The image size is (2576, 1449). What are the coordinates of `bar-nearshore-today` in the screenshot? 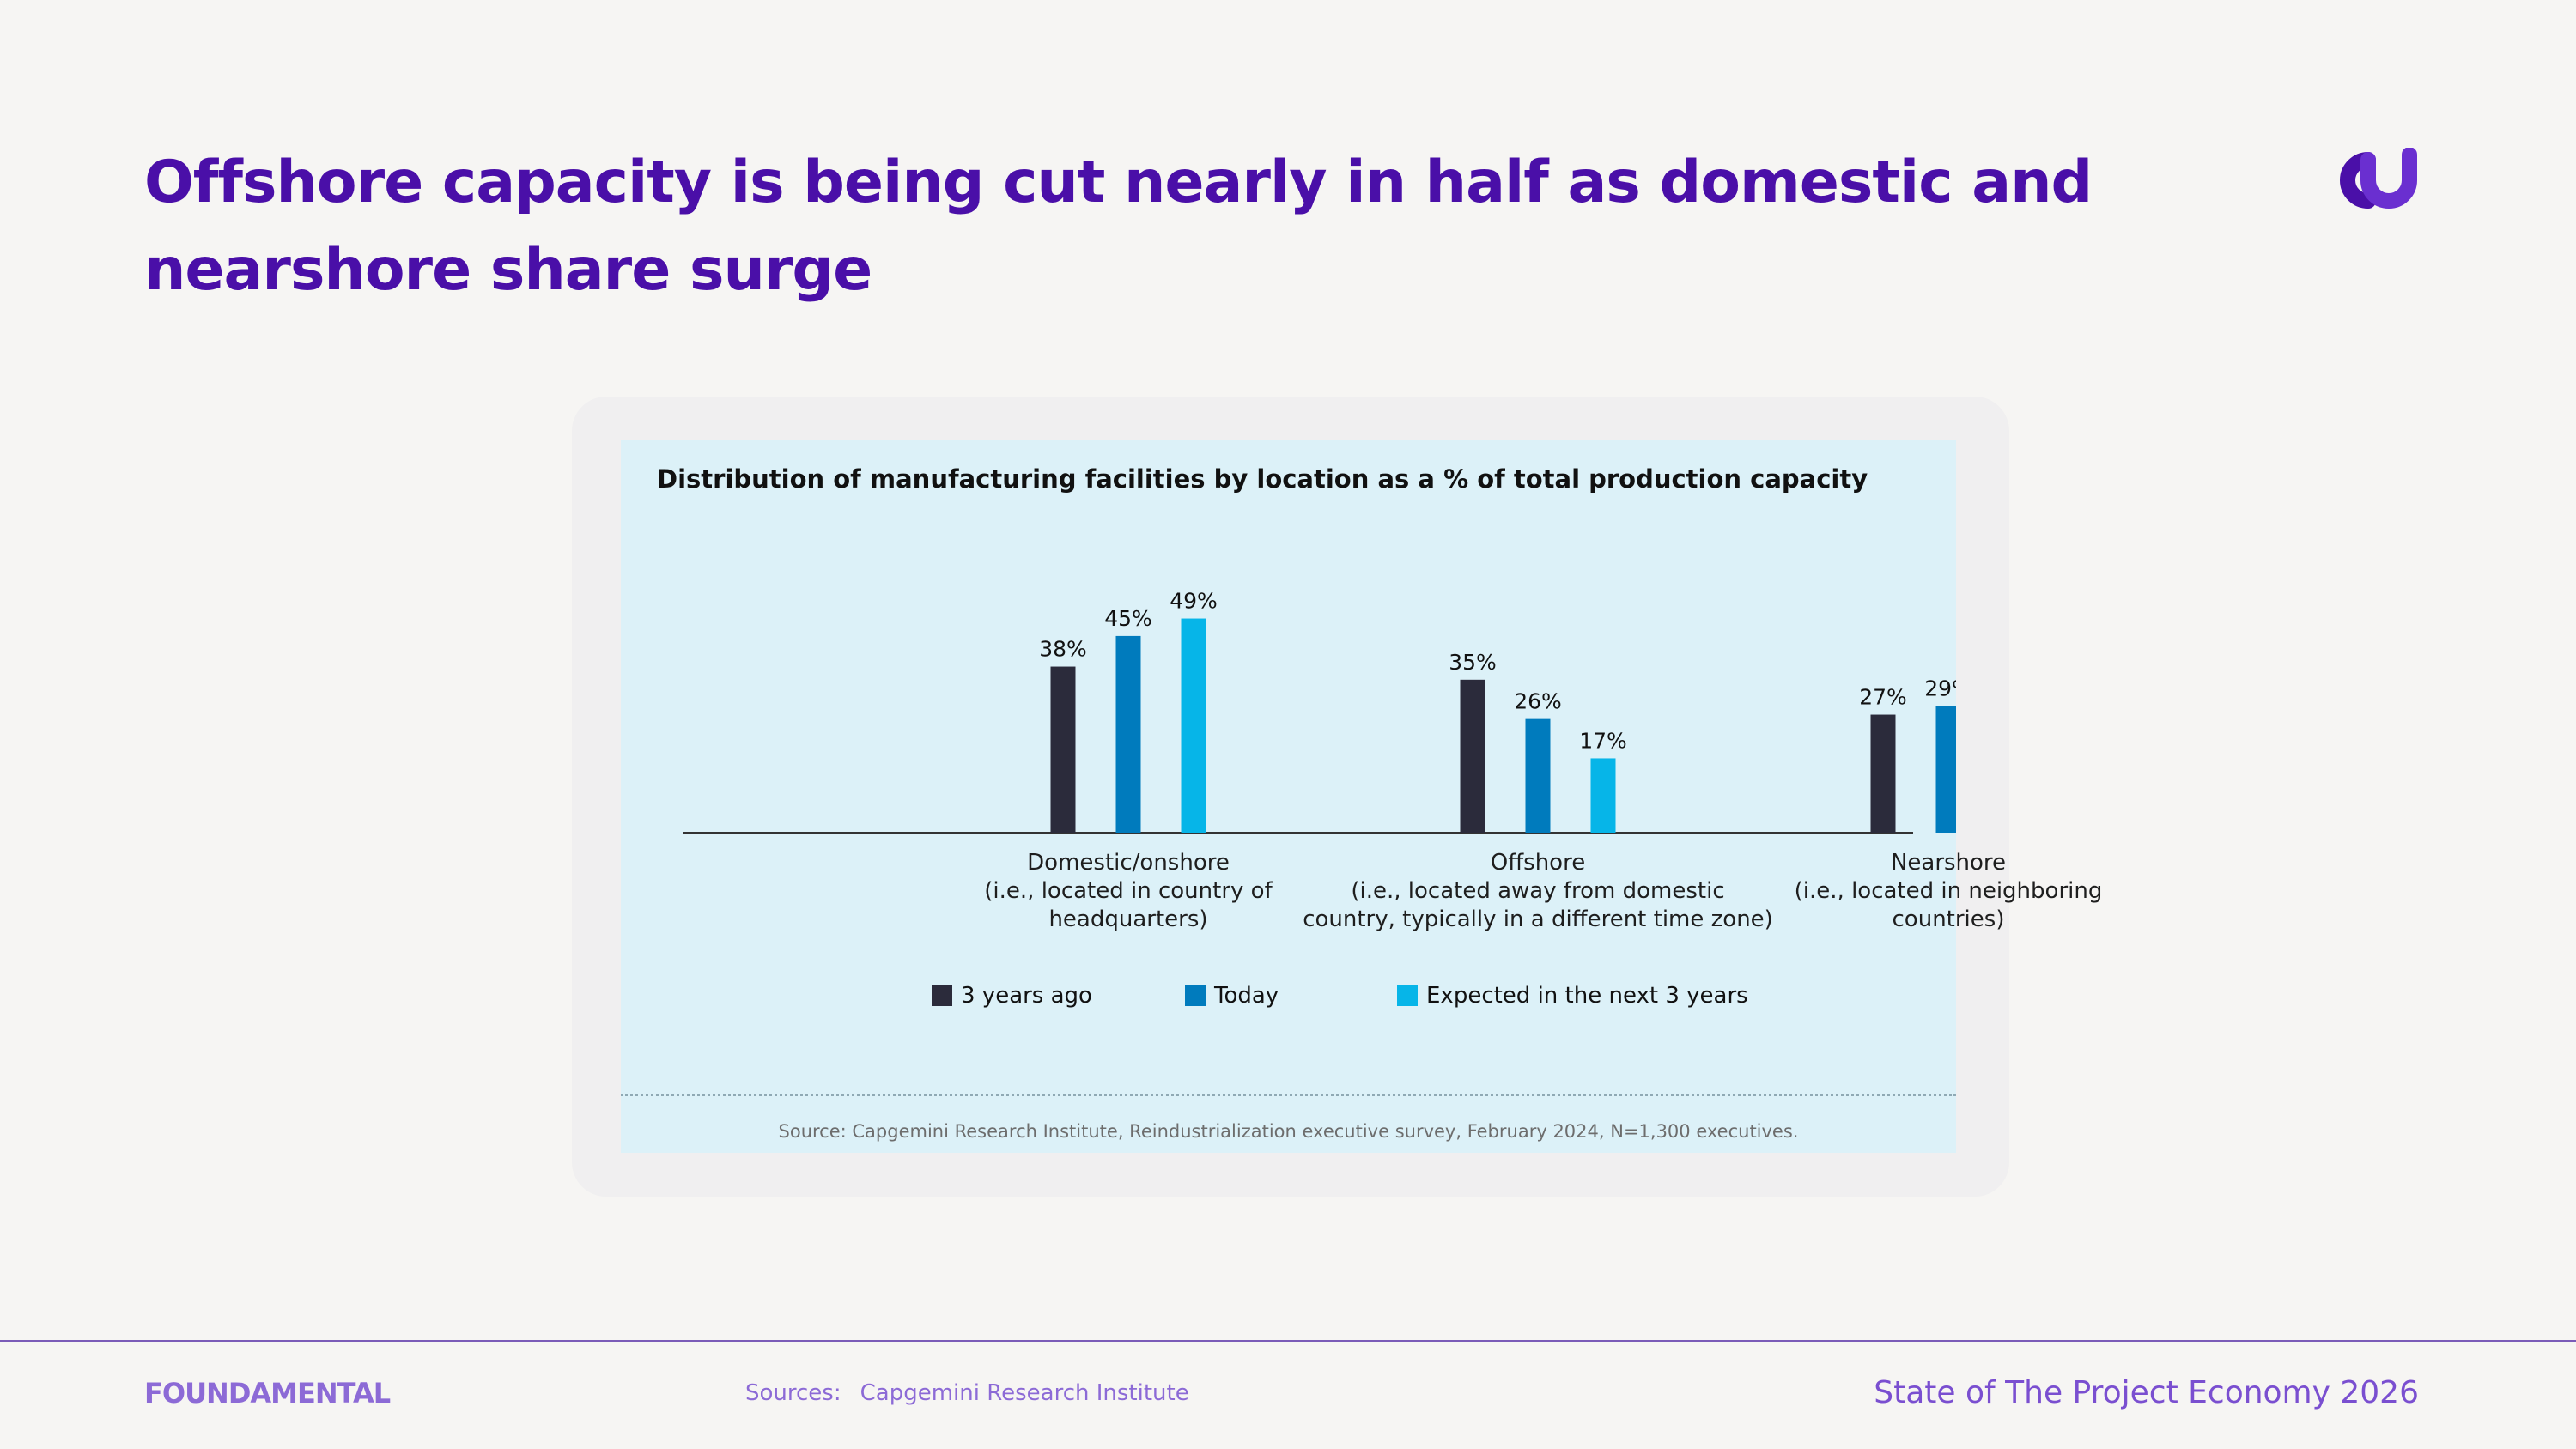 It's located at (1945, 769).